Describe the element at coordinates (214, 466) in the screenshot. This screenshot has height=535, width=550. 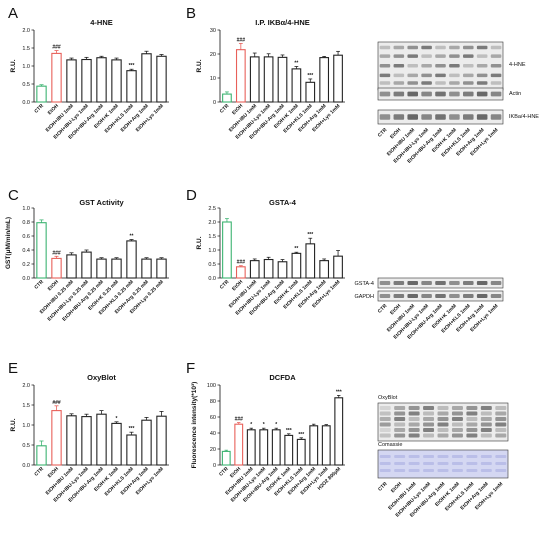
I see `y-tick-label: 0` at that location.